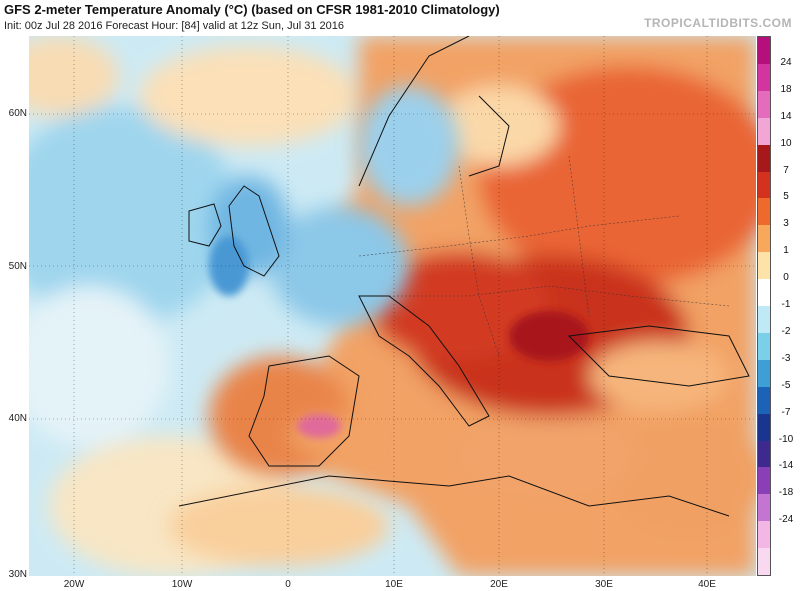  What do you see at coordinates (414, 111) in the screenshot?
I see `coast-norway` at bounding box center [414, 111].